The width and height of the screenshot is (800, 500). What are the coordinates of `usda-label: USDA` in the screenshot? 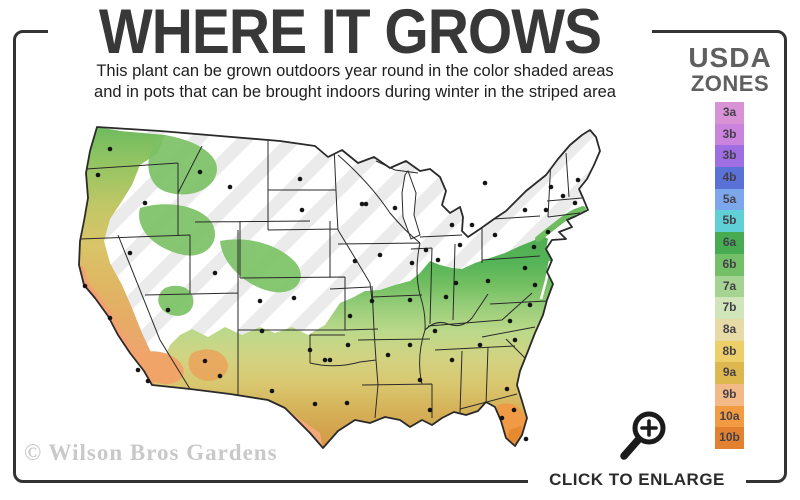 It's located at (730, 57).